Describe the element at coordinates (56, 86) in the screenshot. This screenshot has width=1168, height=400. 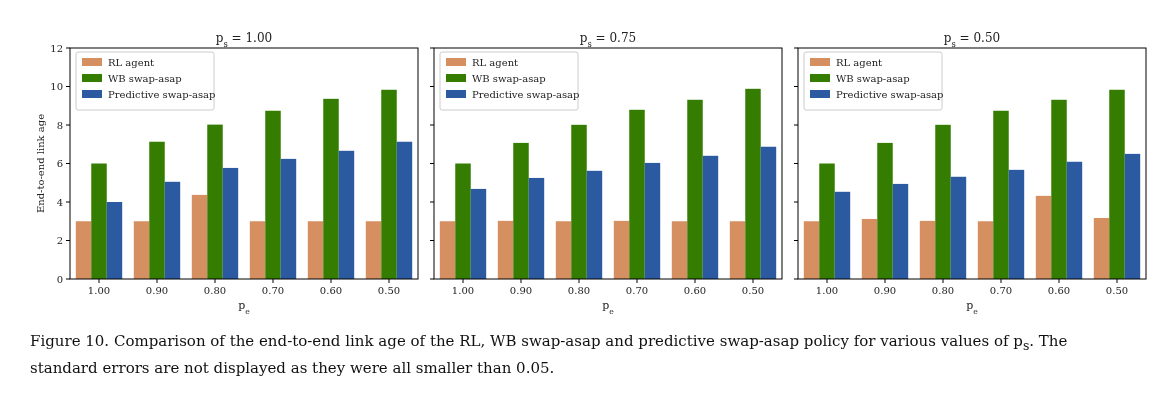
I see `y-tick-label: 10` at that location.